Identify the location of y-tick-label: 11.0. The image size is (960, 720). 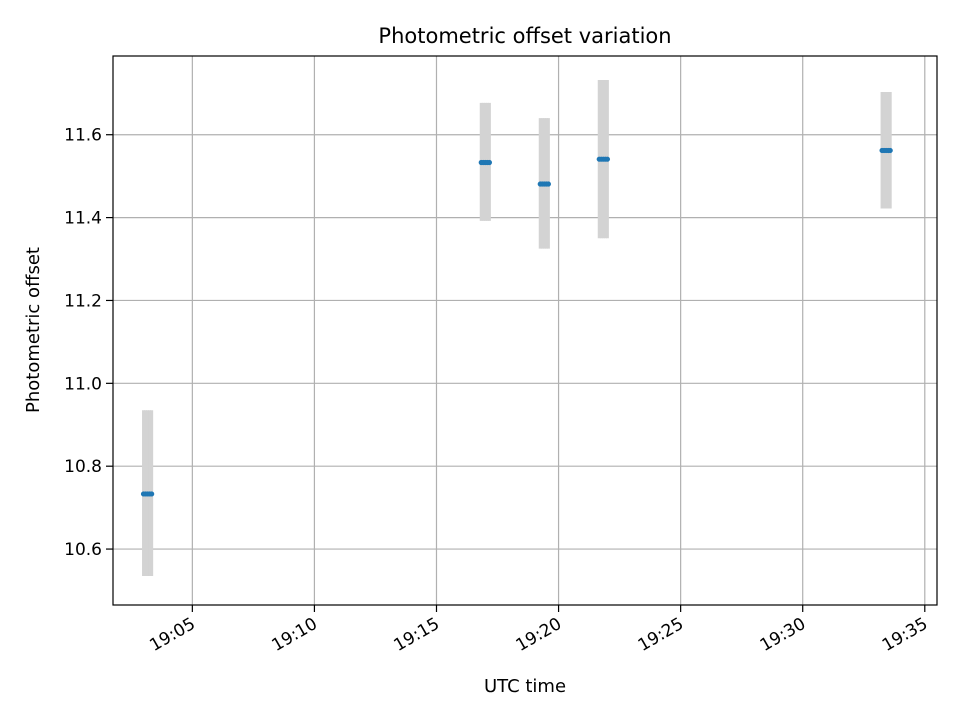
(83, 384).